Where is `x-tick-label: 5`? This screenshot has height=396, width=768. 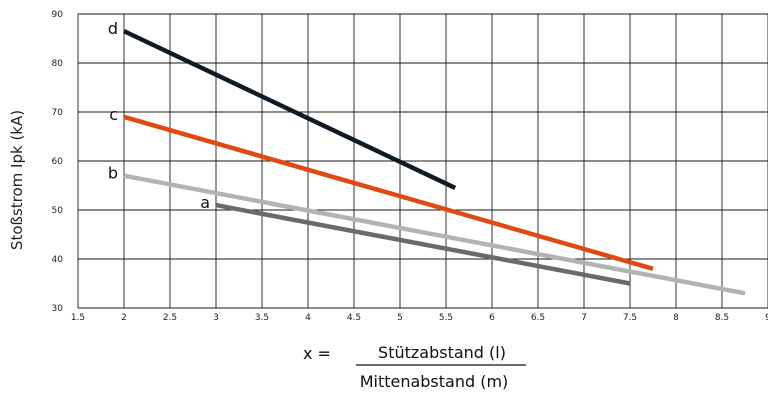 x-tick-label: 5 is located at coordinates (400, 318).